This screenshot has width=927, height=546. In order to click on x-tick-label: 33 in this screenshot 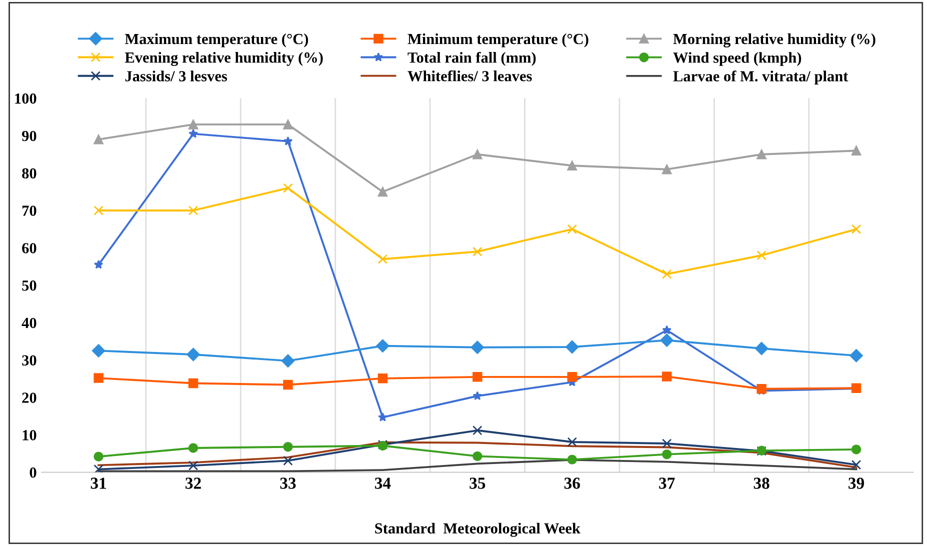, I will do `click(288, 483)`.